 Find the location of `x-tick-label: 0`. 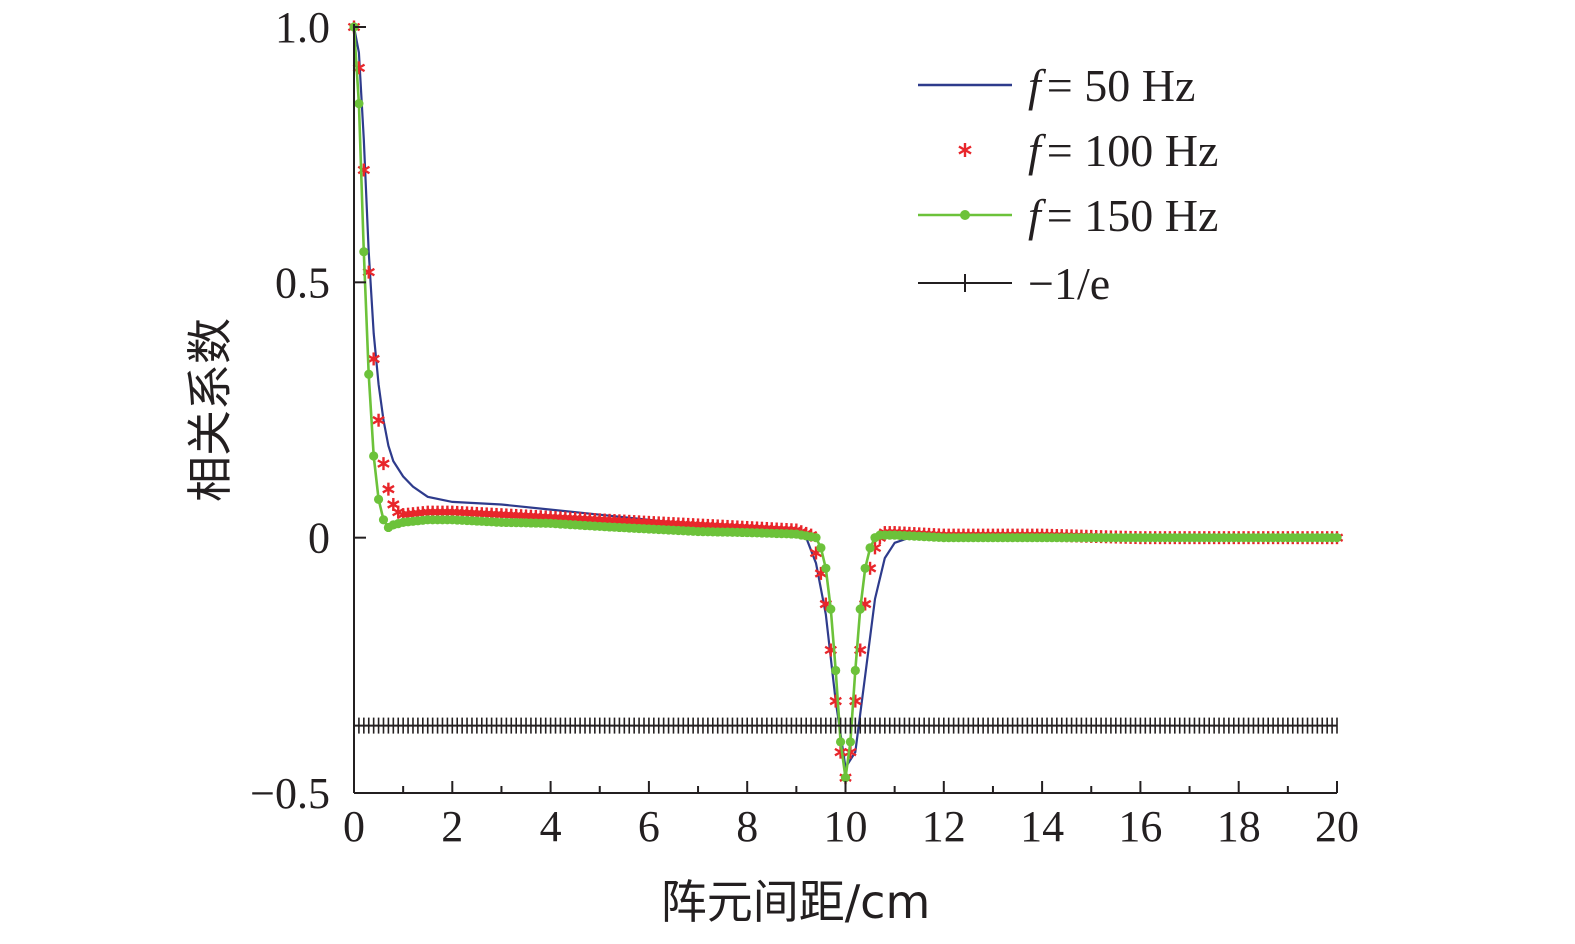

x-tick-label: 0 is located at coordinates (354, 826).